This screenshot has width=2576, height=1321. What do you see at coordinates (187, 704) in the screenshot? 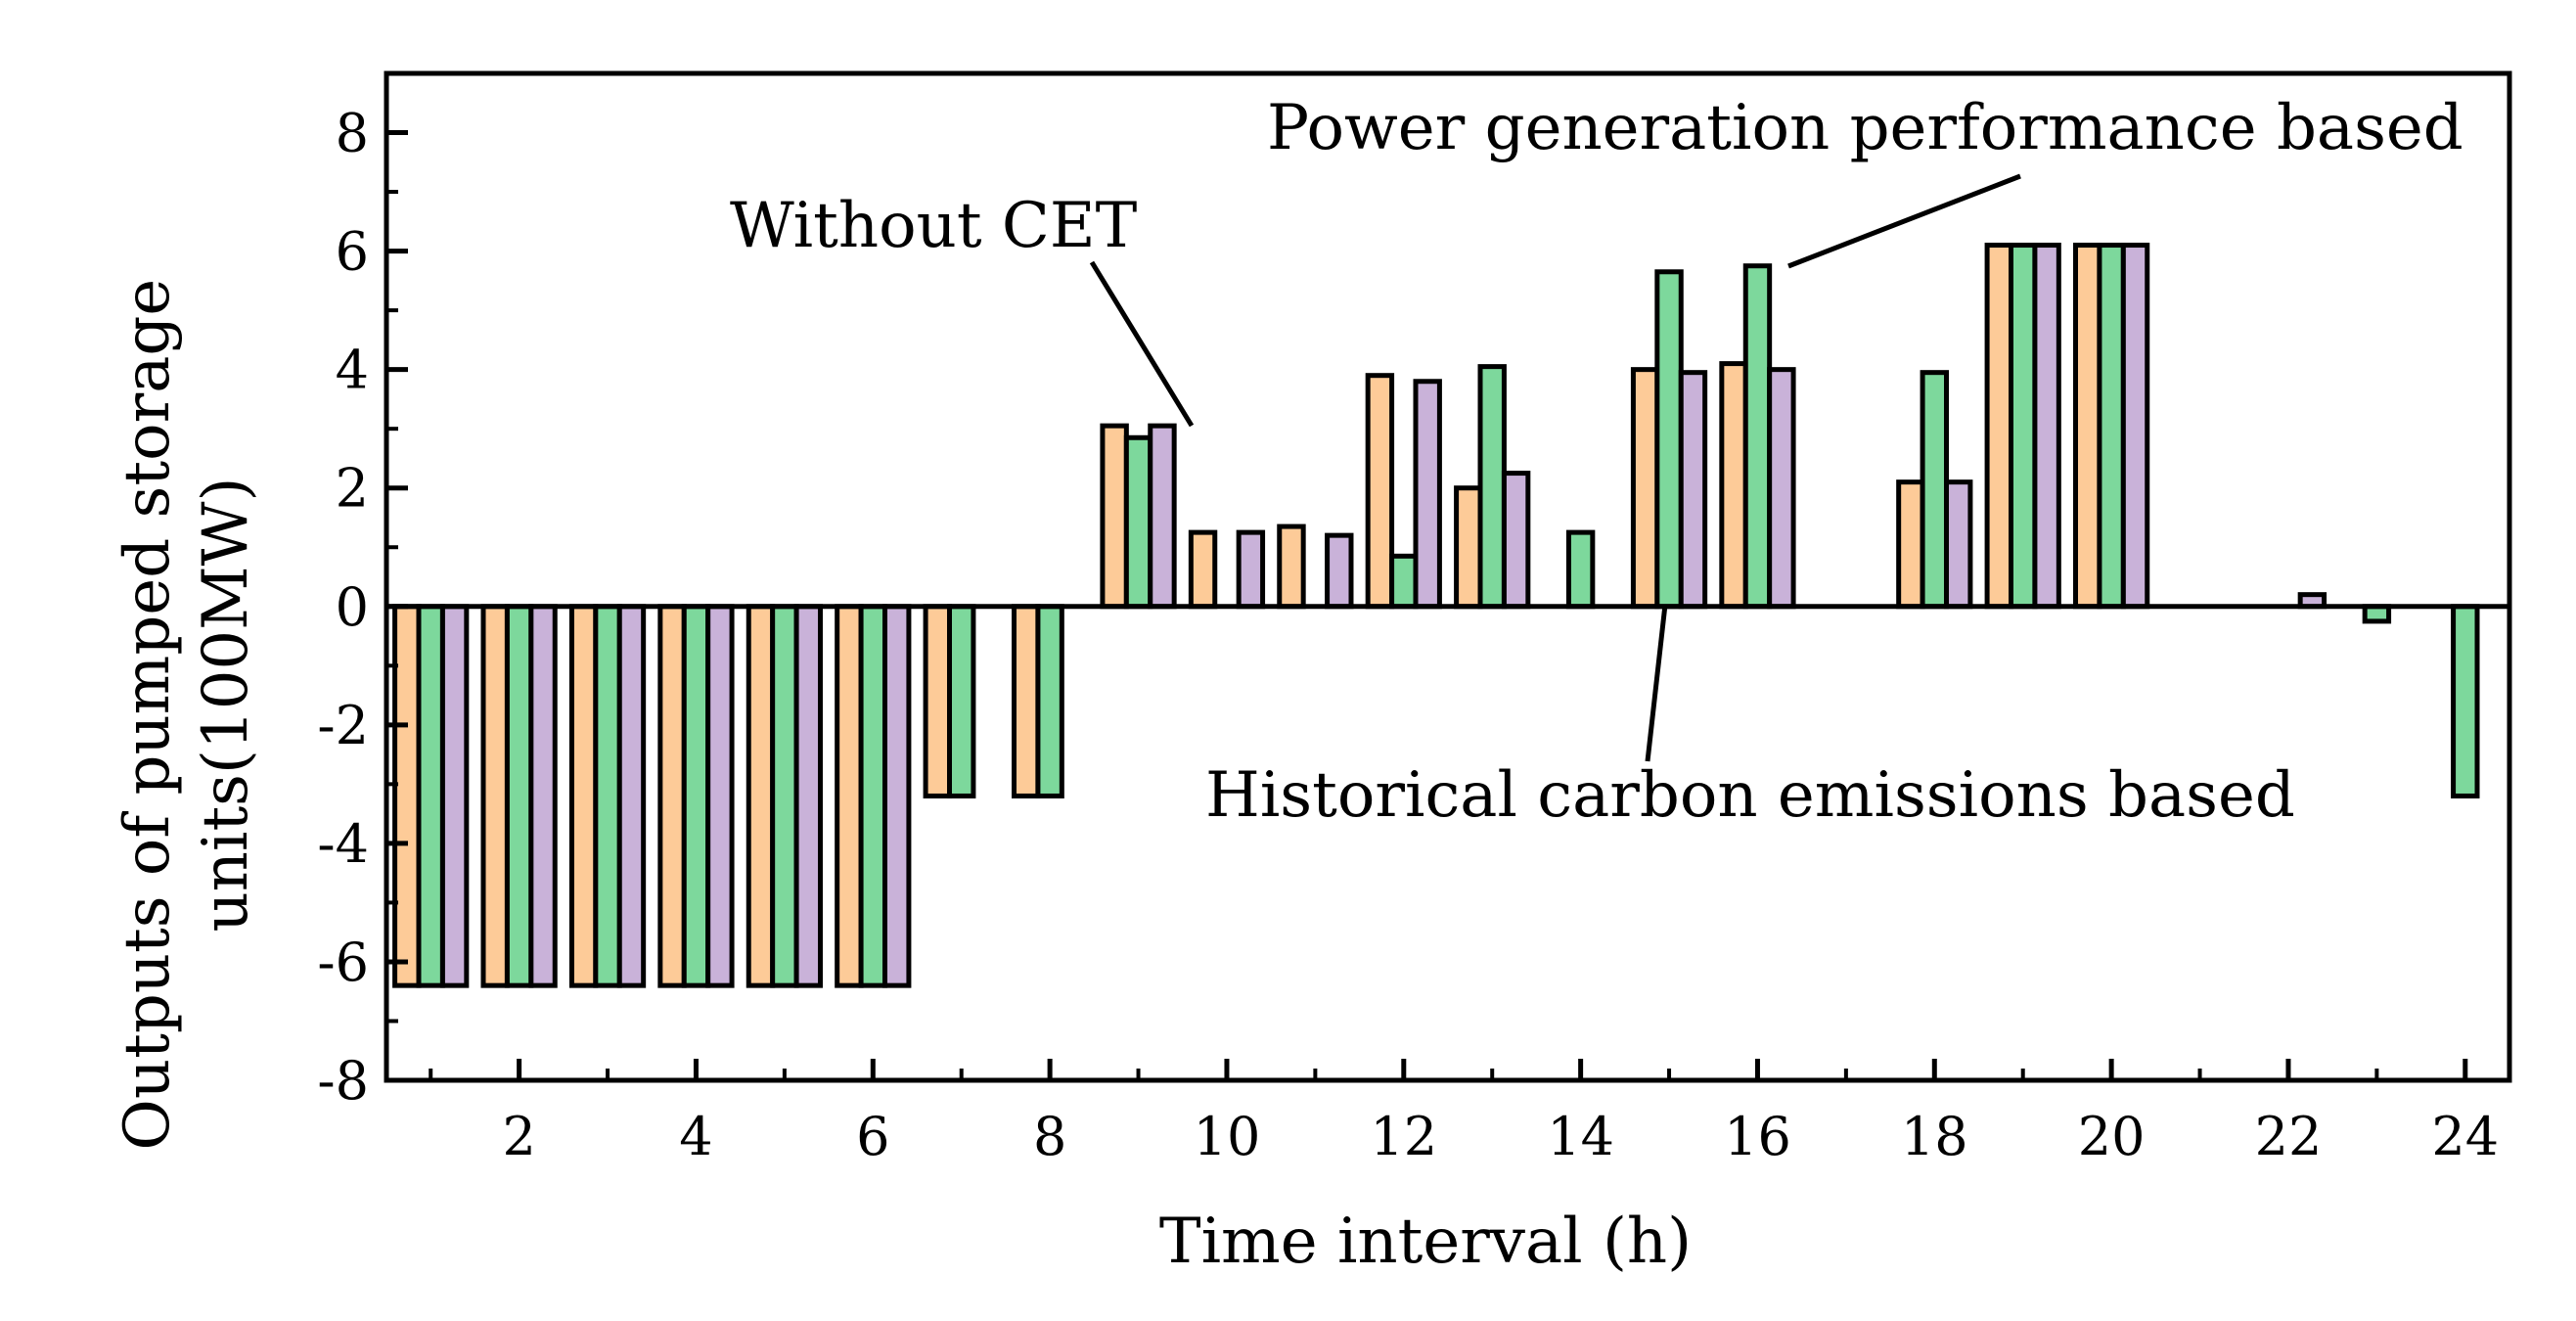
I see `y-axis-title: Outputs of pumped storage units(100MW)` at bounding box center [187, 704].